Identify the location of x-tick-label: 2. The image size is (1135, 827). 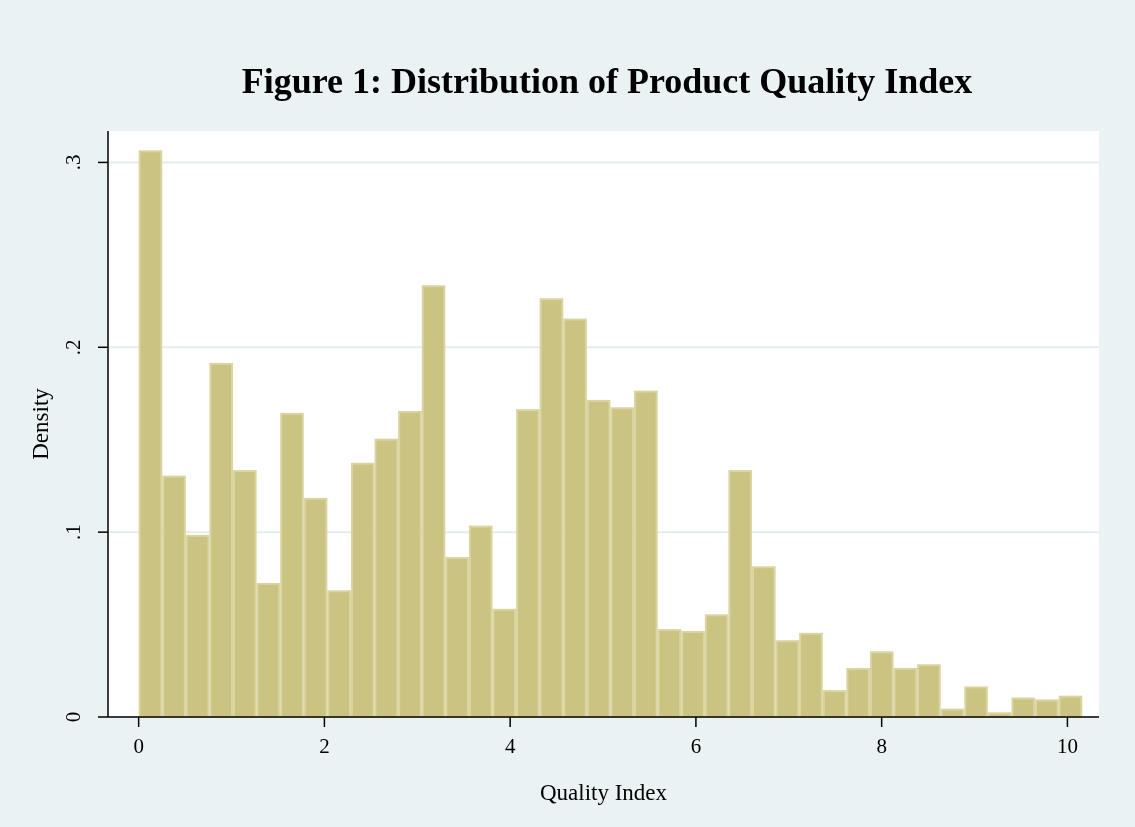
(324, 746).